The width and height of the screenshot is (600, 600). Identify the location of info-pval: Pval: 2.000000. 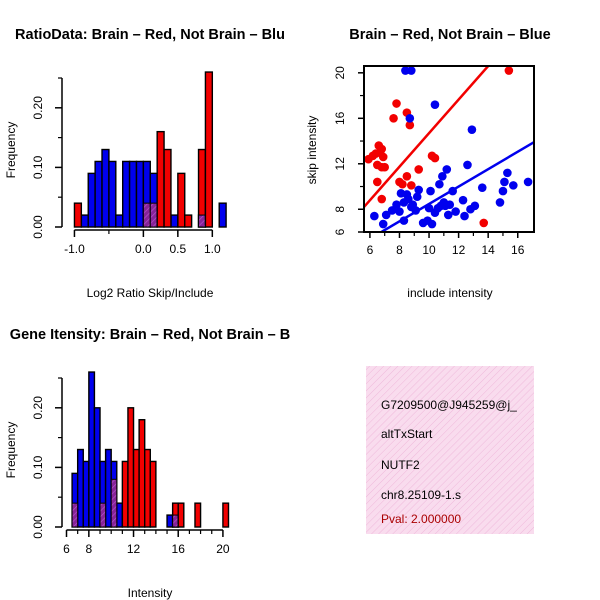
(421, 519).